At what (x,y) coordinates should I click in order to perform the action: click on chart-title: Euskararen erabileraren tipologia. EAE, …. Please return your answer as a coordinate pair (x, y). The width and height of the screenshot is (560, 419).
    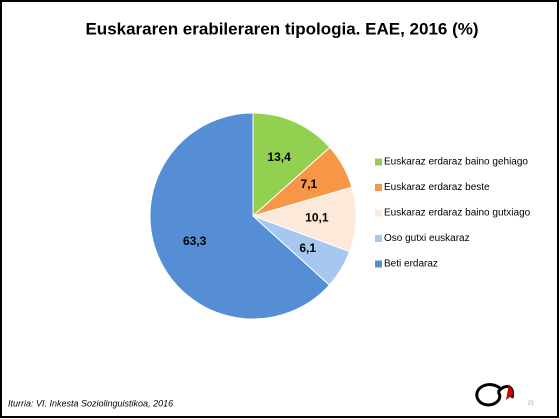
    Looking at the image, I should click on (281, 28).